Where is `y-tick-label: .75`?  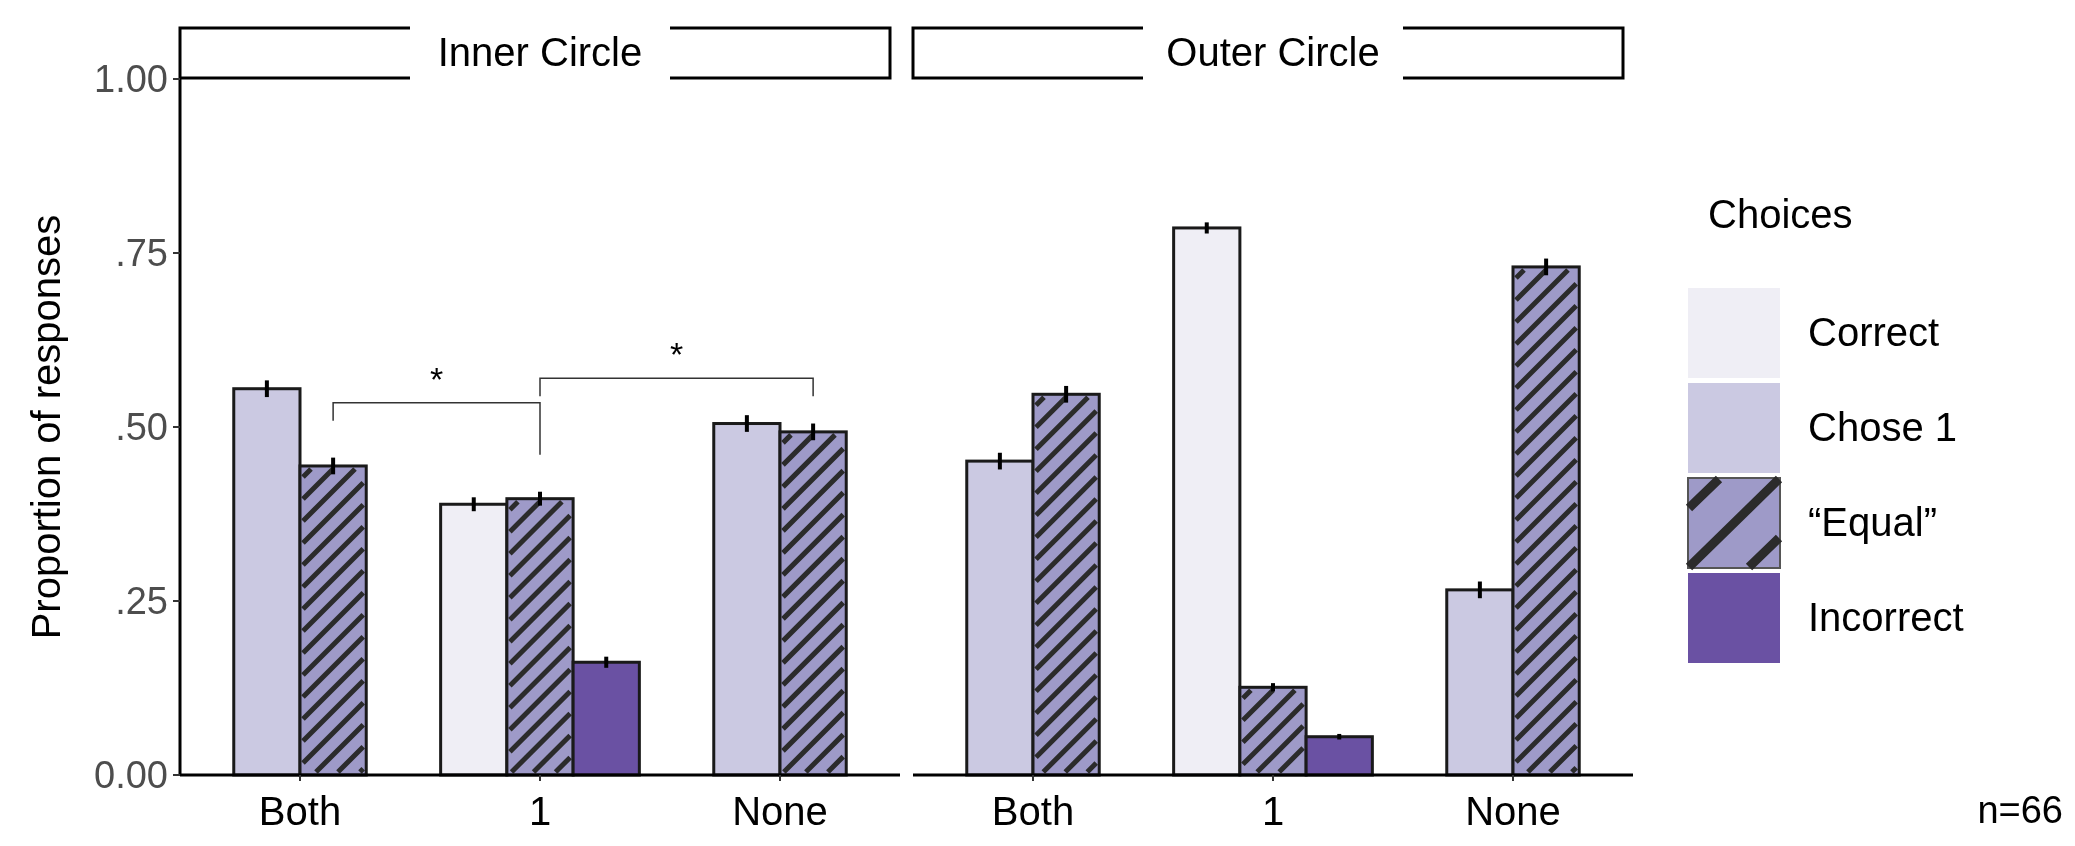 y-tick-label: .75 is located at coordinates (141, 253).